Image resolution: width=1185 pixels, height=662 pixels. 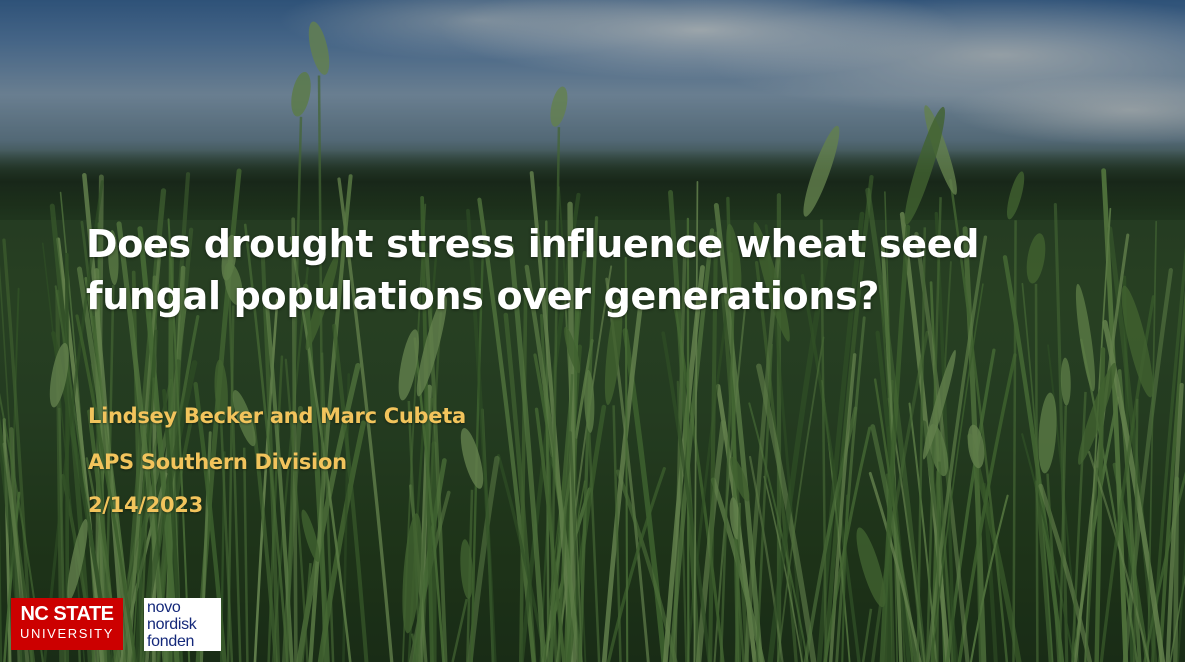 What do you see at coordinates (172, 624) in the screenshot?
I see `novo-logo-line2: nordisk` at bounding box center [172, 624].